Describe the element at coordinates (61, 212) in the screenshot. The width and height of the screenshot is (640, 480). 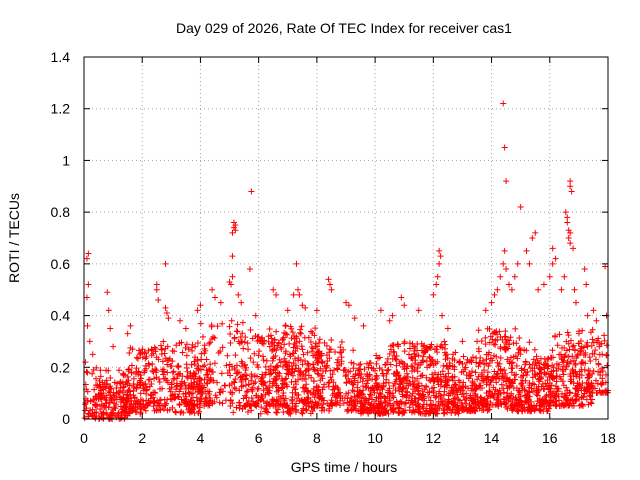
I see `y-tick-label: 0.8` at that location.